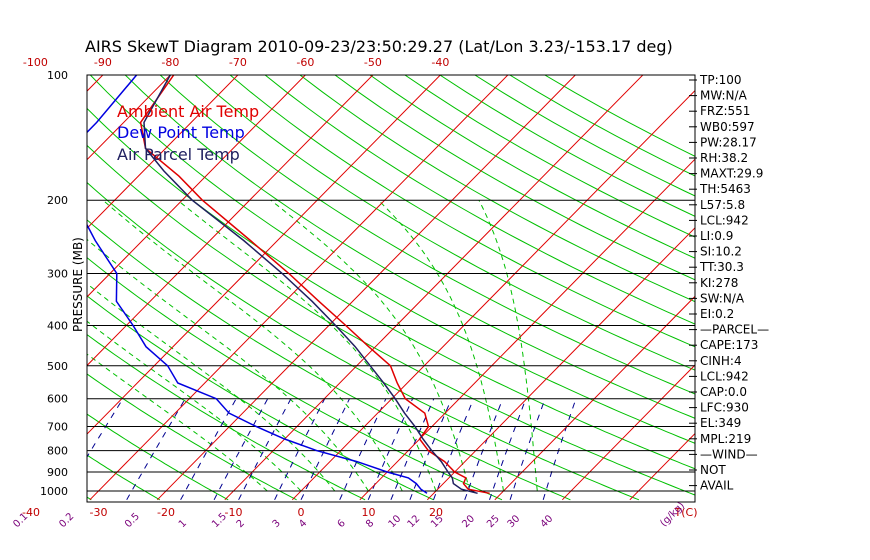 This screenshot has height=560, width=870. Describe the element at coordinates (720, 80) in the screenshot. I see `index-label: TP:100` at that location.